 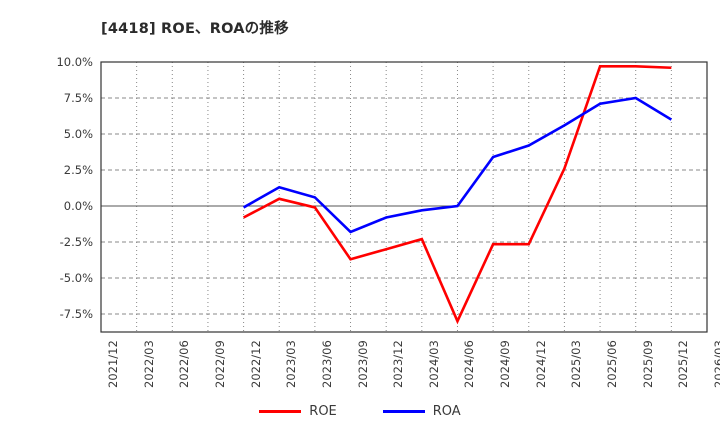 I want to click on y-tick-label: 10.0%, so click(x=74, y=62).